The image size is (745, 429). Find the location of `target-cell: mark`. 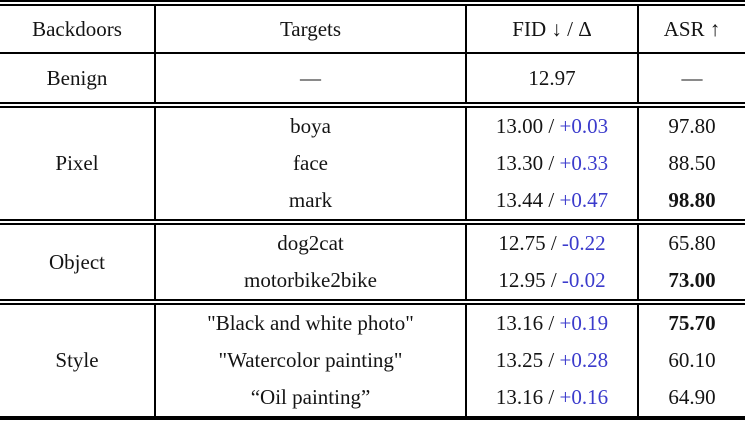

target-cell: mark is located at coordinates (310, 202).